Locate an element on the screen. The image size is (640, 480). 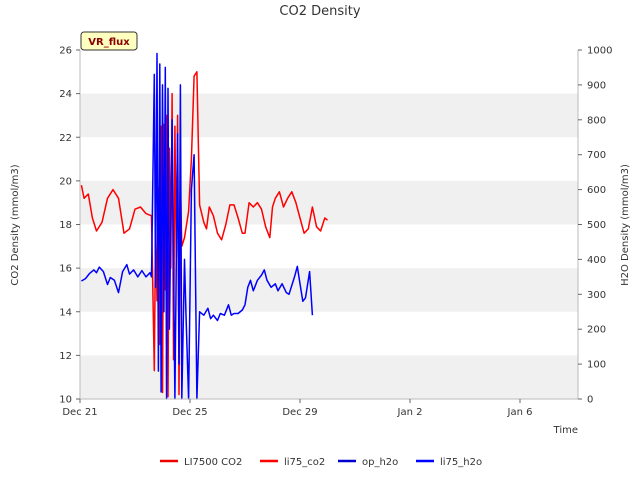
legend-label: li75_h2o is located at coordinates (461, 462).